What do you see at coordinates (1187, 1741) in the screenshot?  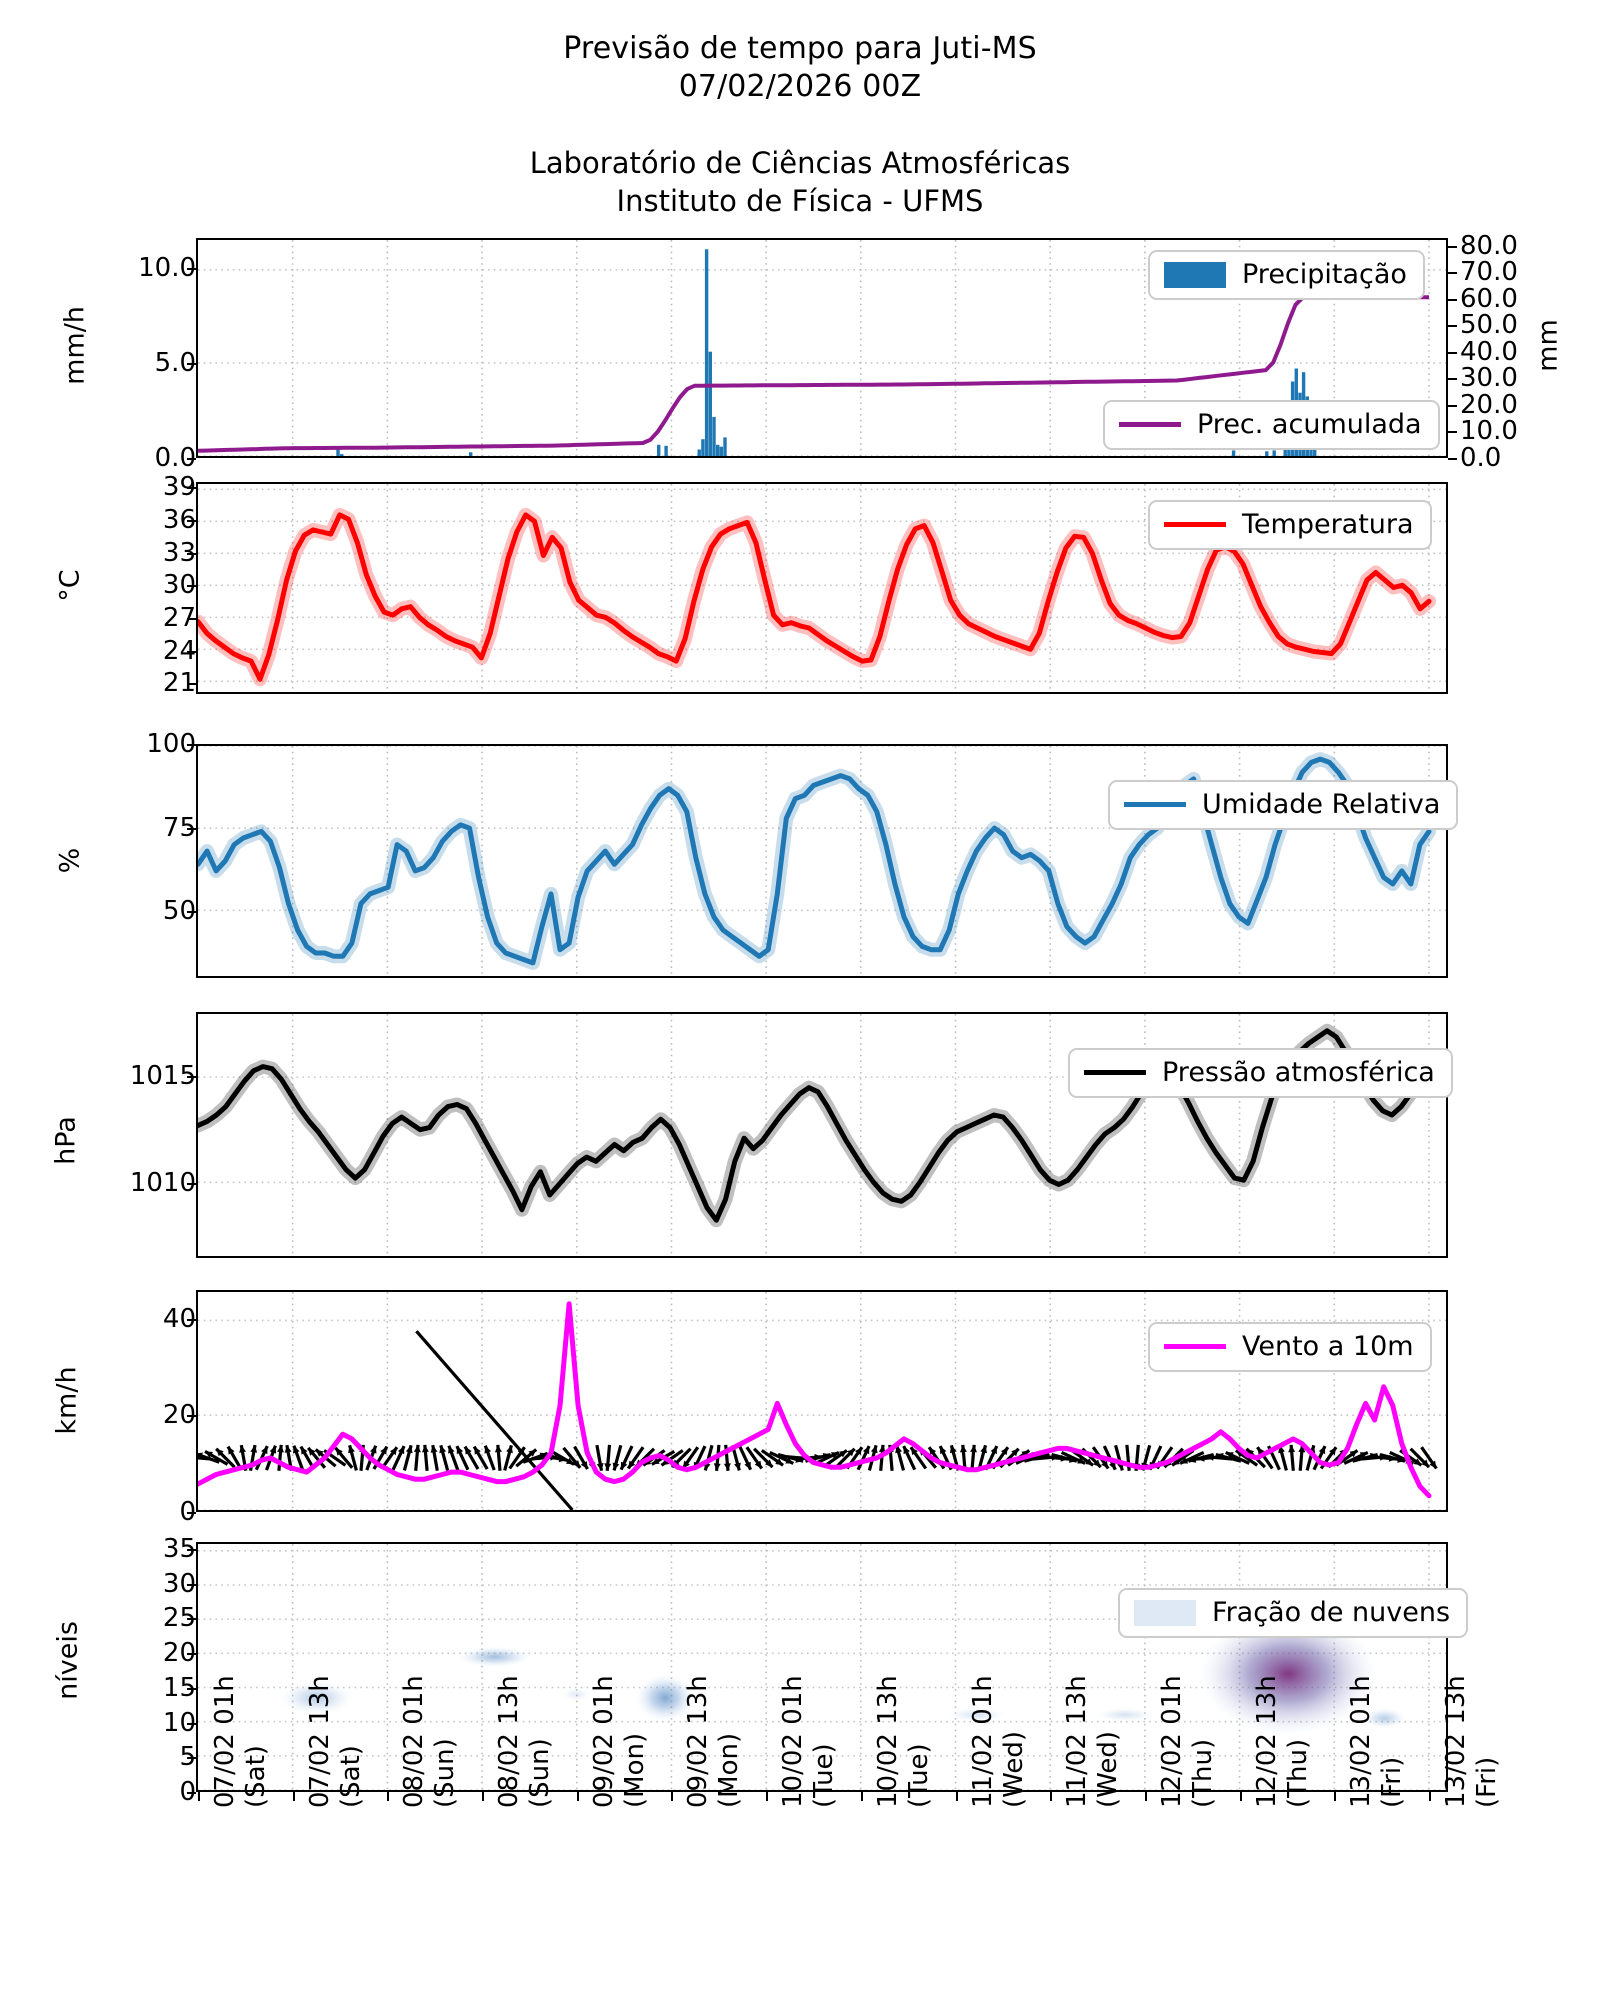 I see `x-axis-tick-label: 12/02 01h (Thu)` at bounding box center [1187, 1741].